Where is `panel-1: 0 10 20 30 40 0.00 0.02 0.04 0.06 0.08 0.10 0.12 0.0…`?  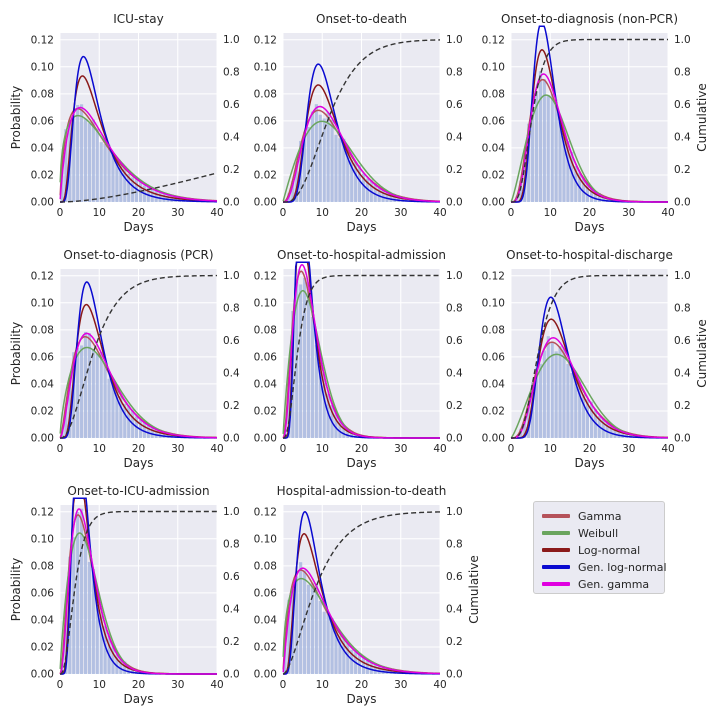
panel-1: 0 10 20 30 40 0.00 0.02 0.04 0.06 0.08 0.10 0.12 0.0… is located at coordinates (358, 123).